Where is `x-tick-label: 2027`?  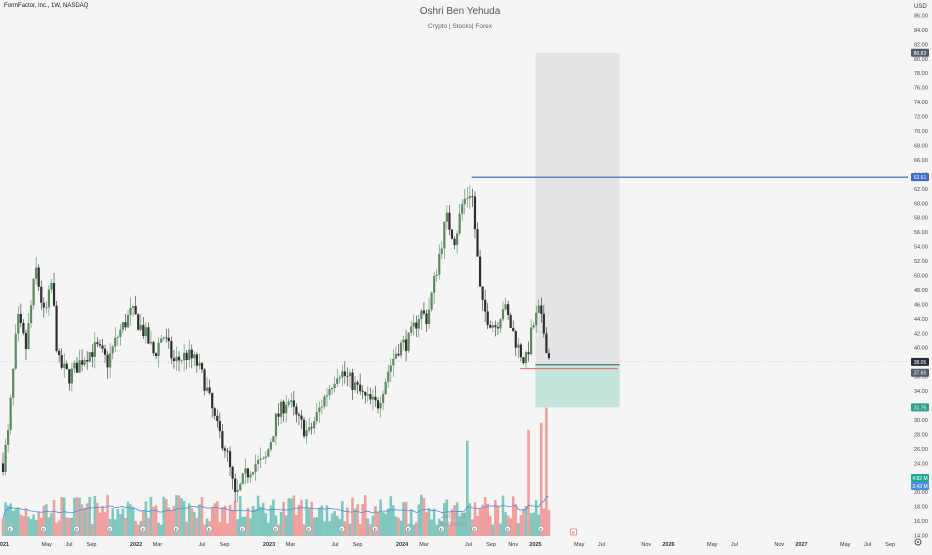 x-tick-label: 2027 is located at coordinates (801, 545).